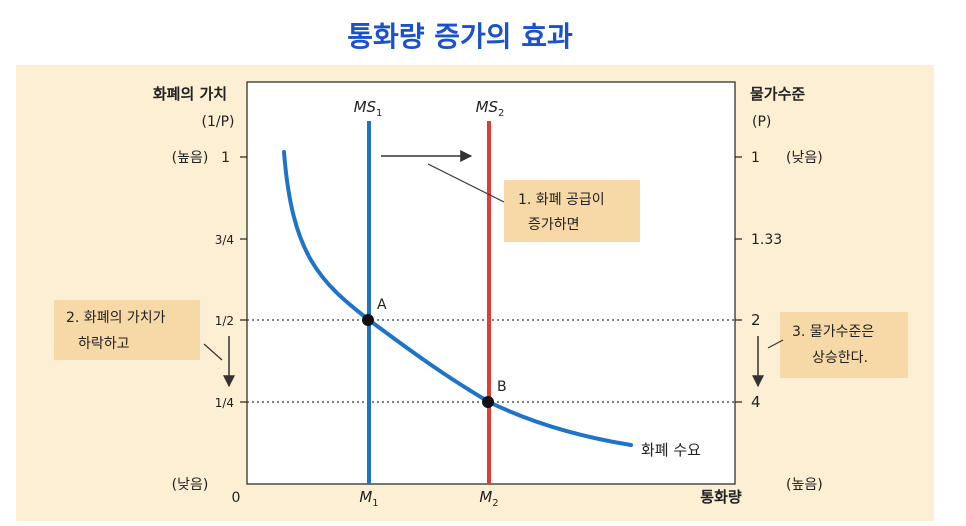 Image resolution: width=966 pixels, height=526 pixels. I want to click on callout-value-line1: 2. 화폐의 가치가, so click(116, 318).